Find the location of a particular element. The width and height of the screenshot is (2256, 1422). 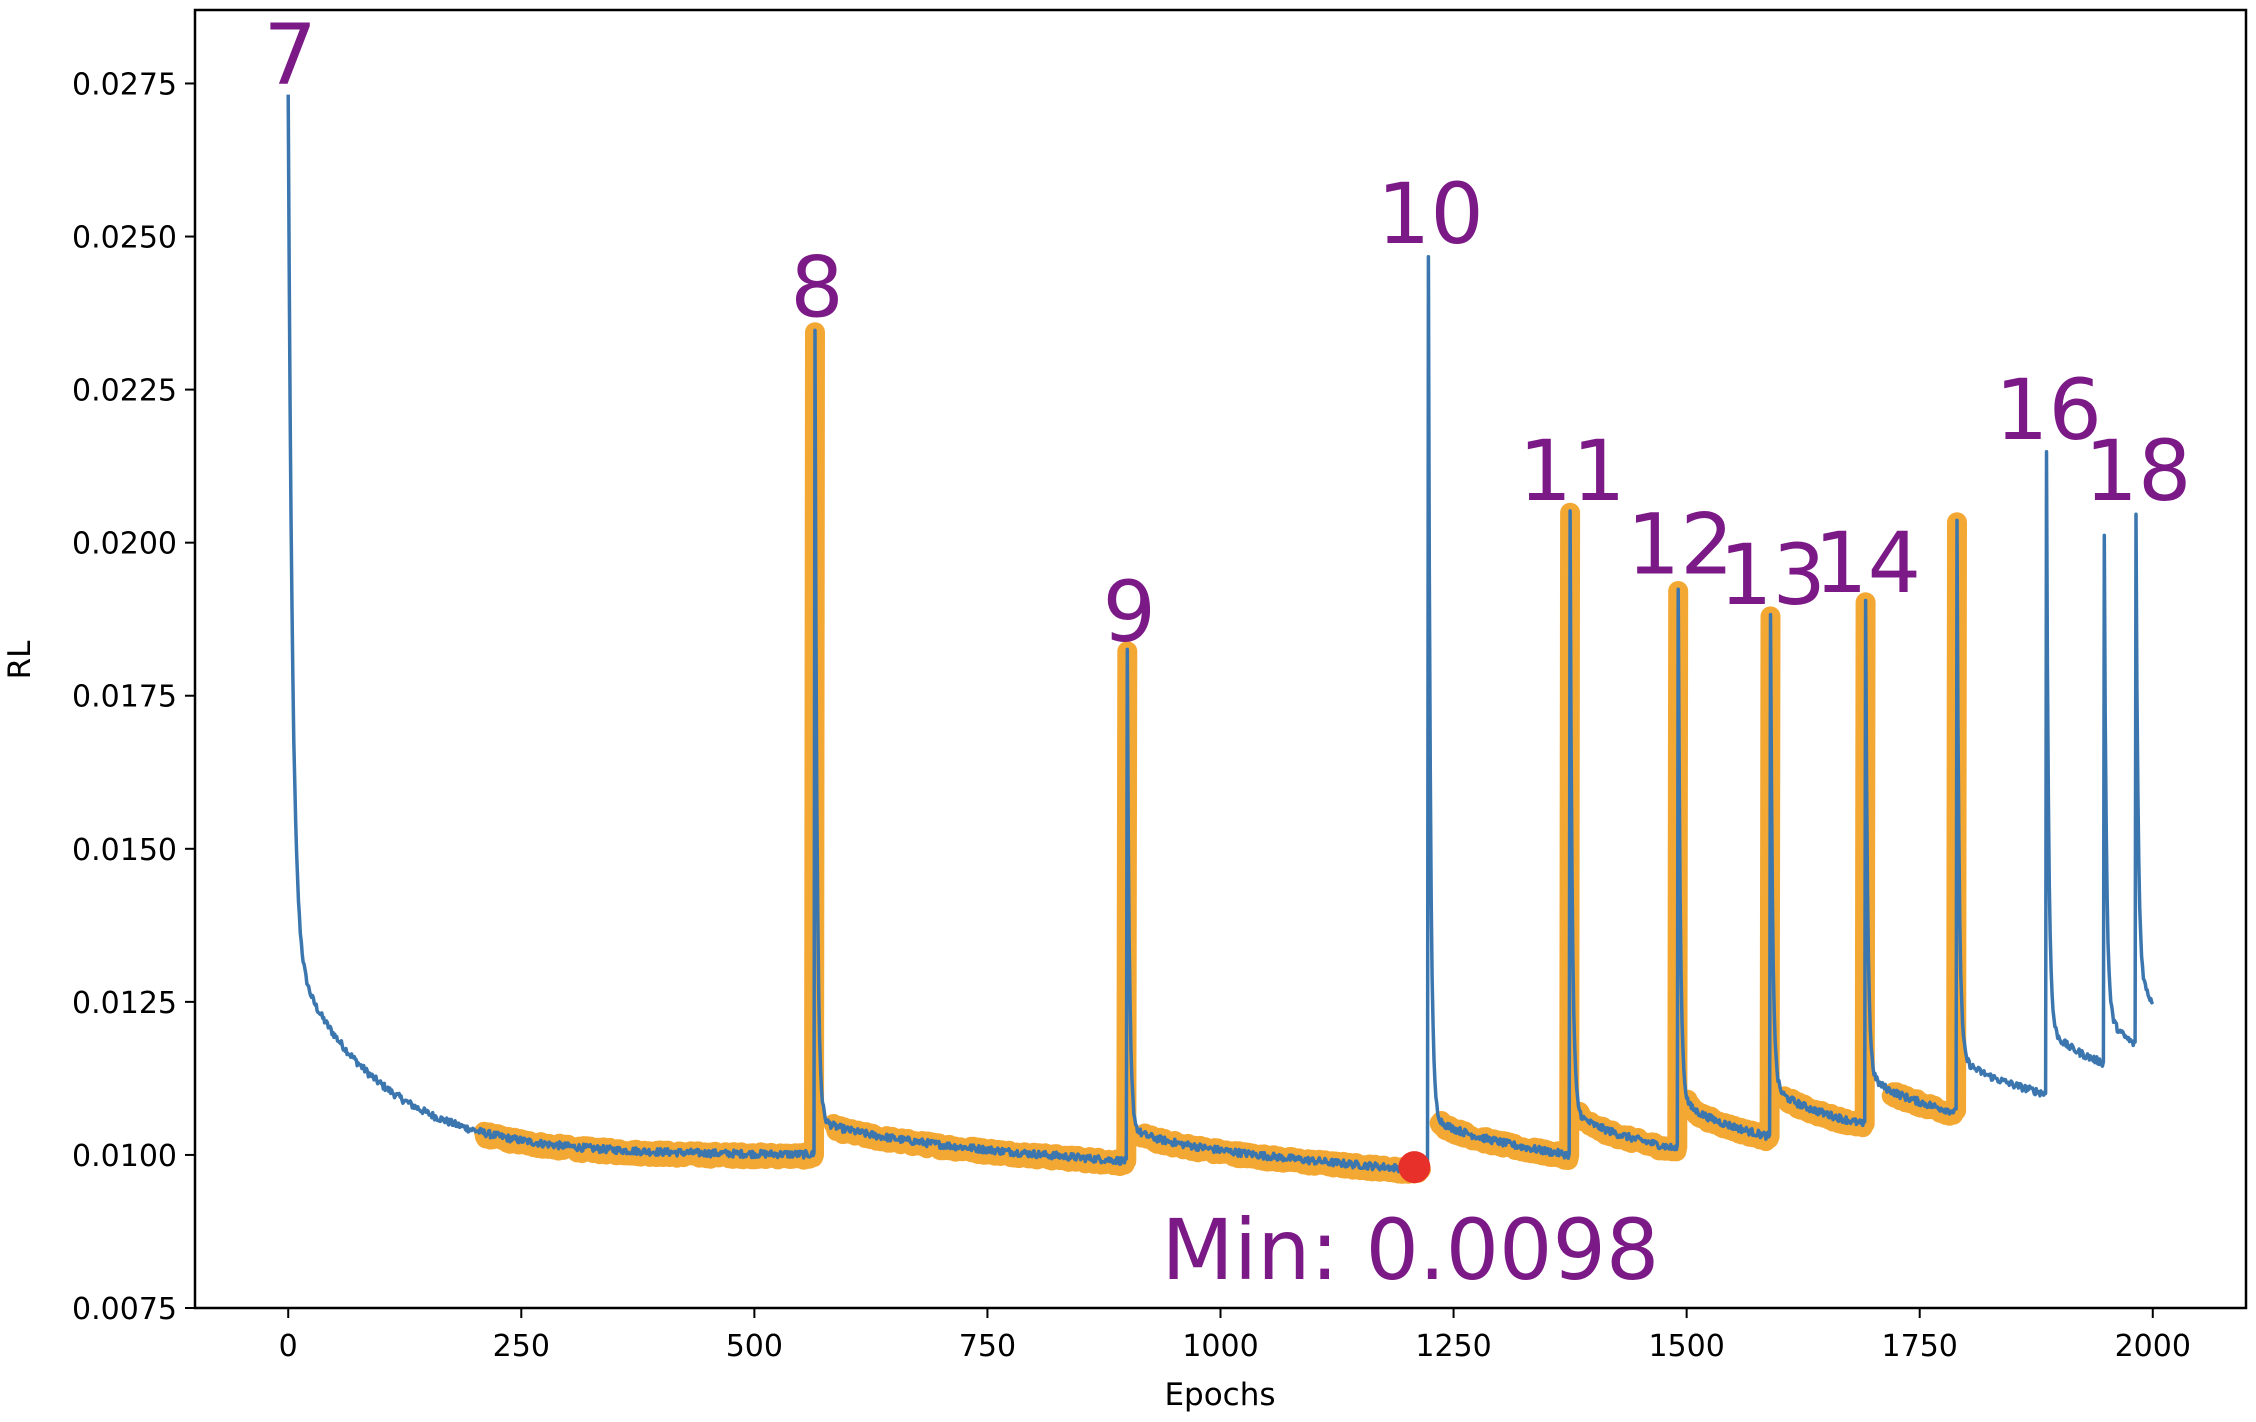

x-tick-label: 250 is located at coordinates (521, 1346).